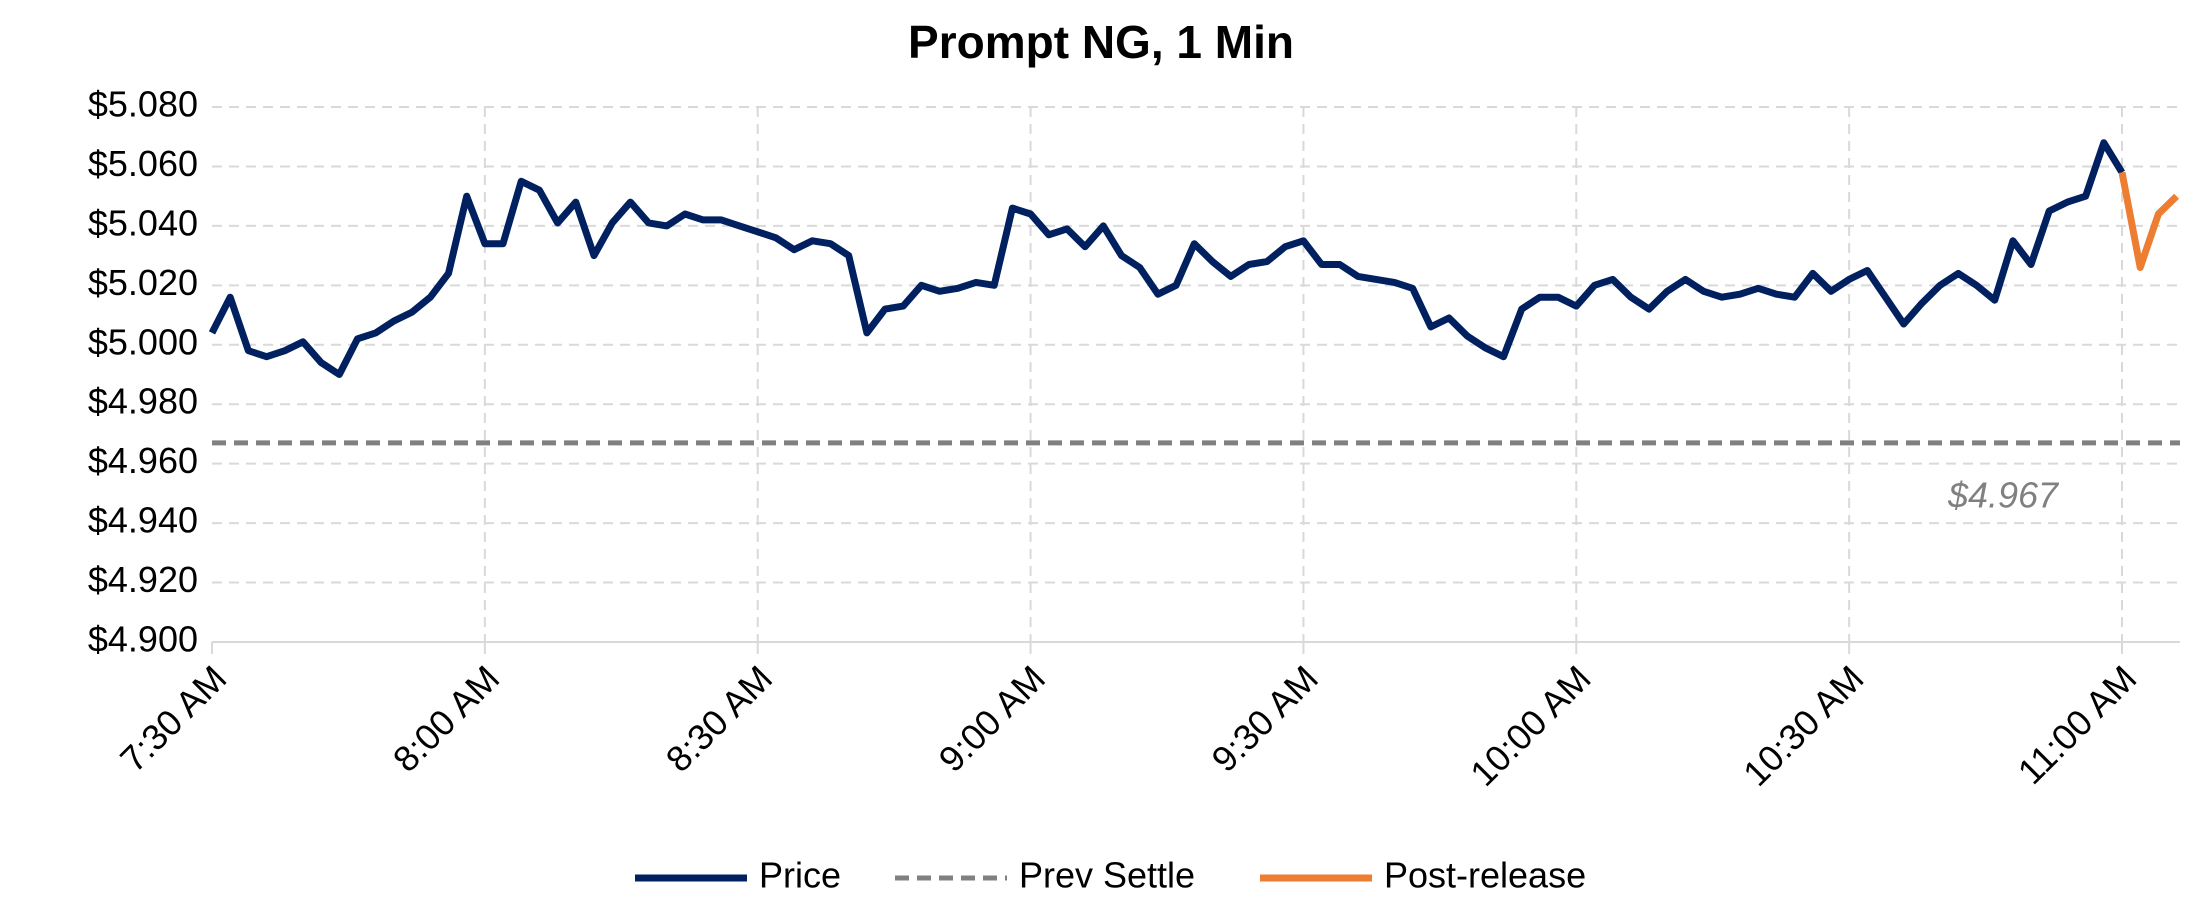 The image size is (2203, 902). Describe the element at coordinates (446, 718) in the screenshot. I see `x-tick-label: 8:00 AM` at that location.